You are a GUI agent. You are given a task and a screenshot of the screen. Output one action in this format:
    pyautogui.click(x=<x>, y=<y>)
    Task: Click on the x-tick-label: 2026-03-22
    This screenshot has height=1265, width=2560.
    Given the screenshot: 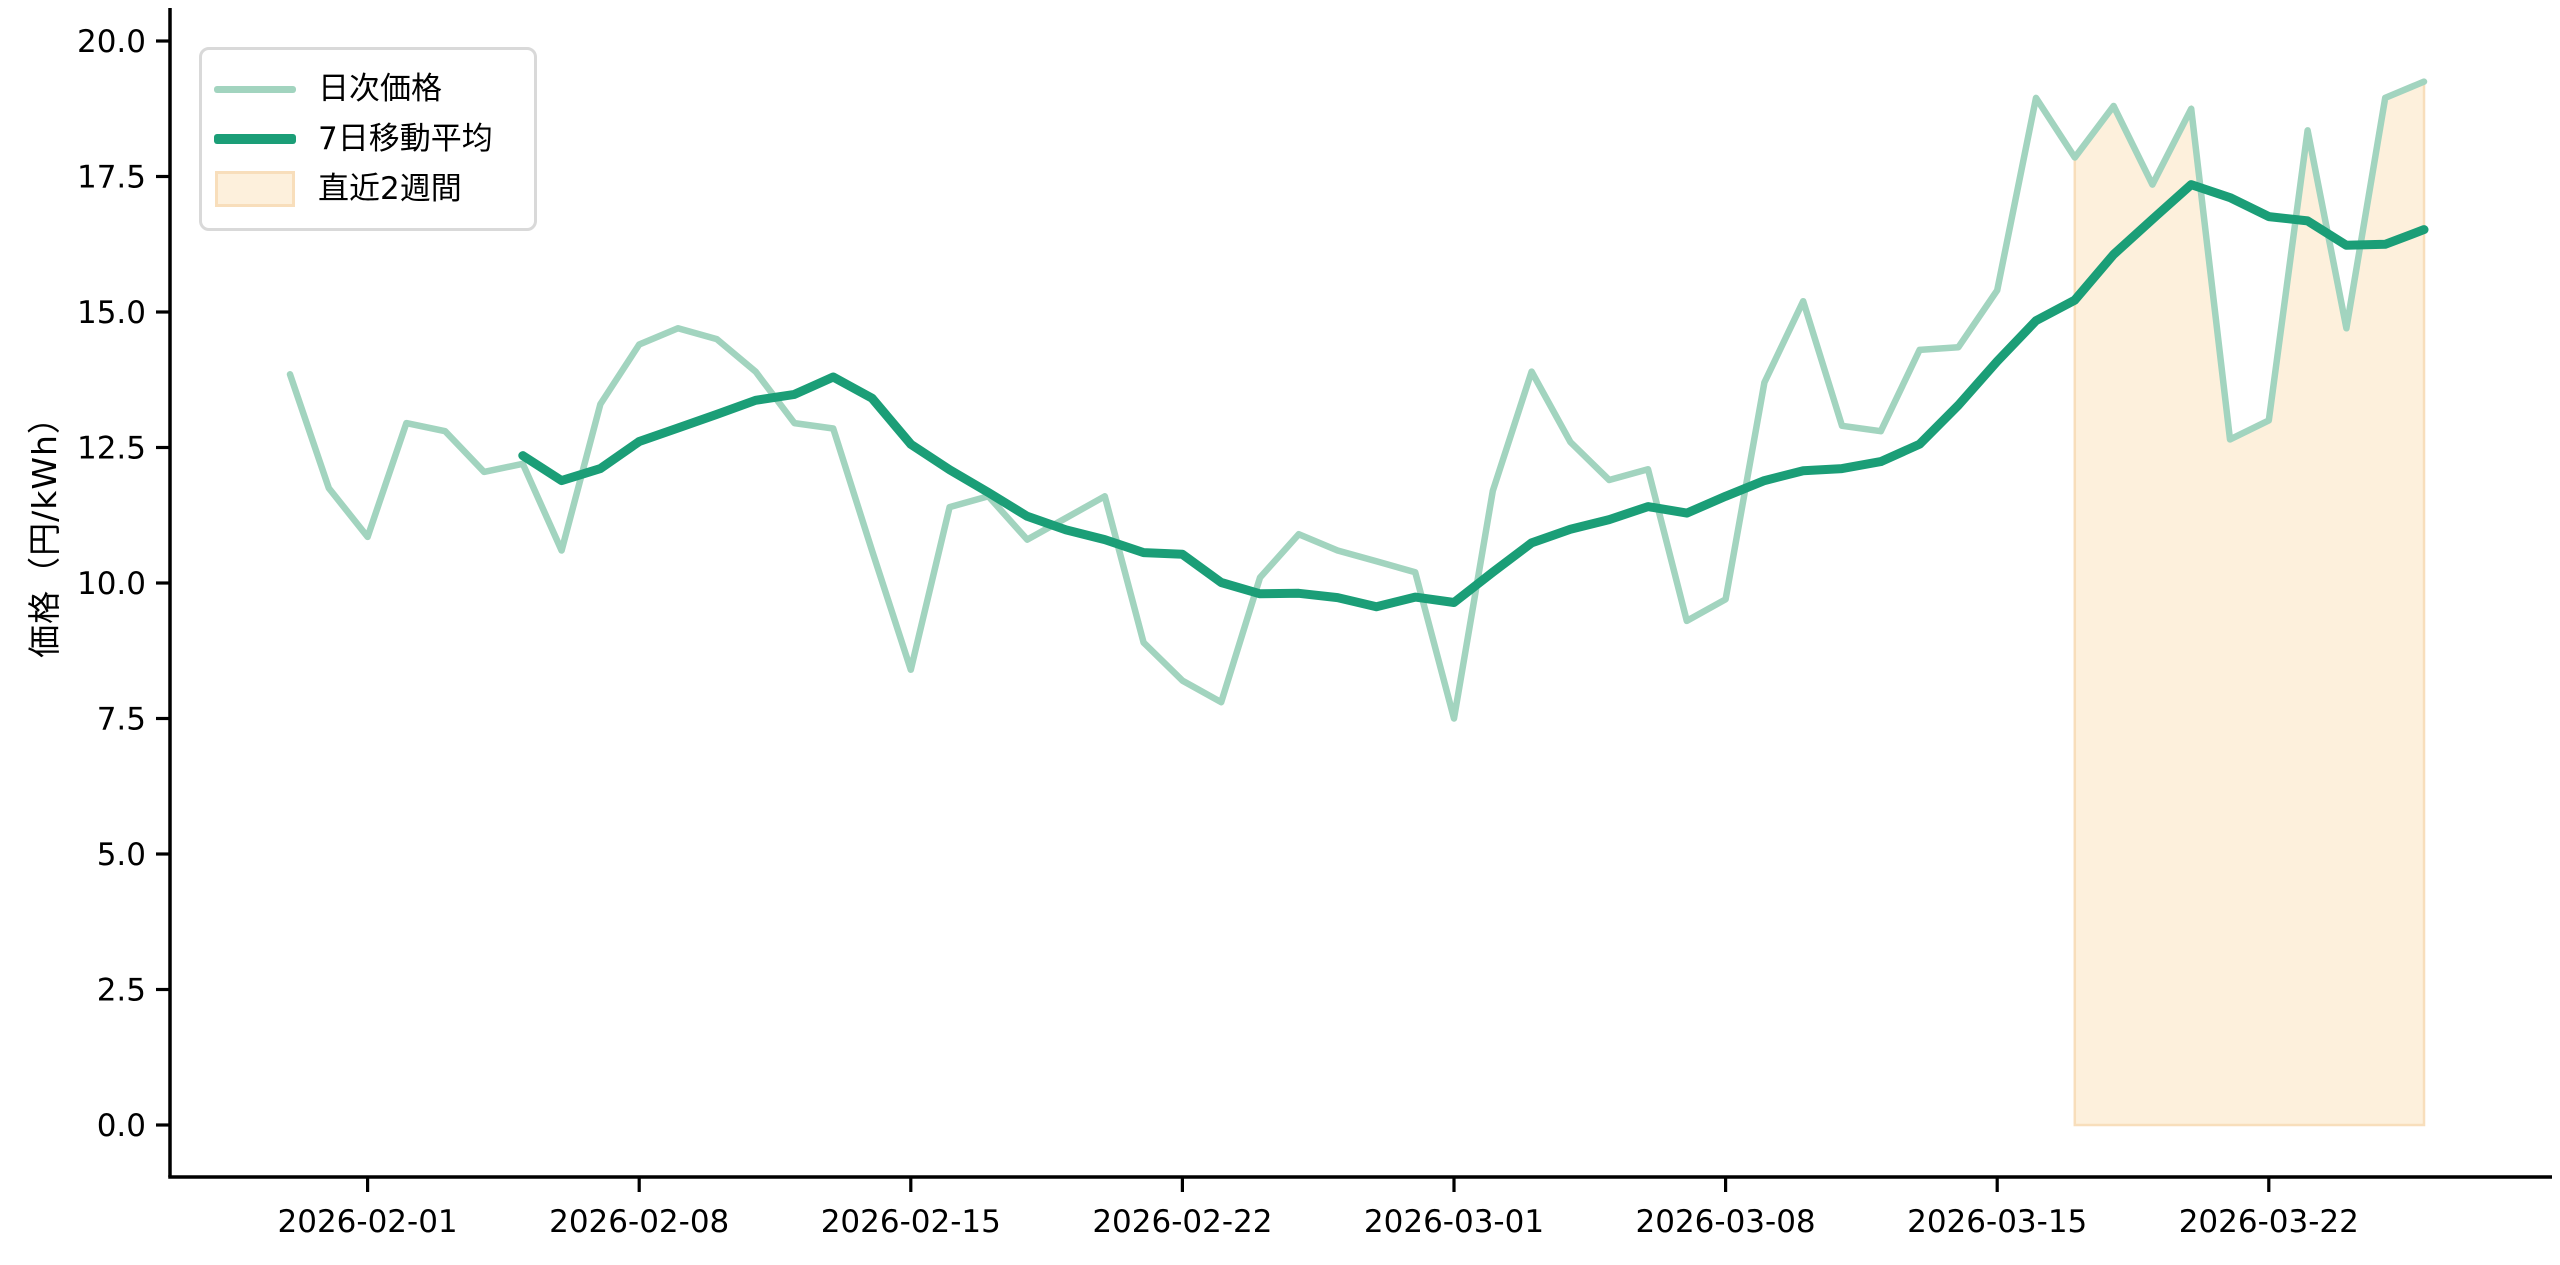 What is the action you would take?
    pyautogui.click(x=2269, y=1222)
    